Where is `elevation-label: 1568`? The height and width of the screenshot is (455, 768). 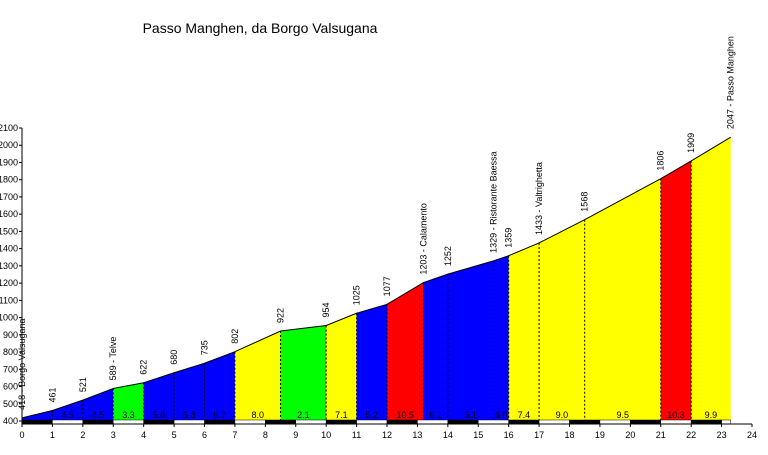 elevation-label: 1568 is located at coordinates (585, 202).